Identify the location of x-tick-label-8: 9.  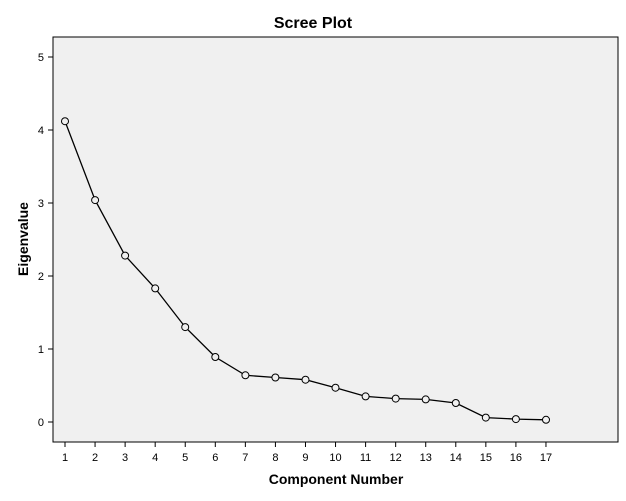
(305, 458).